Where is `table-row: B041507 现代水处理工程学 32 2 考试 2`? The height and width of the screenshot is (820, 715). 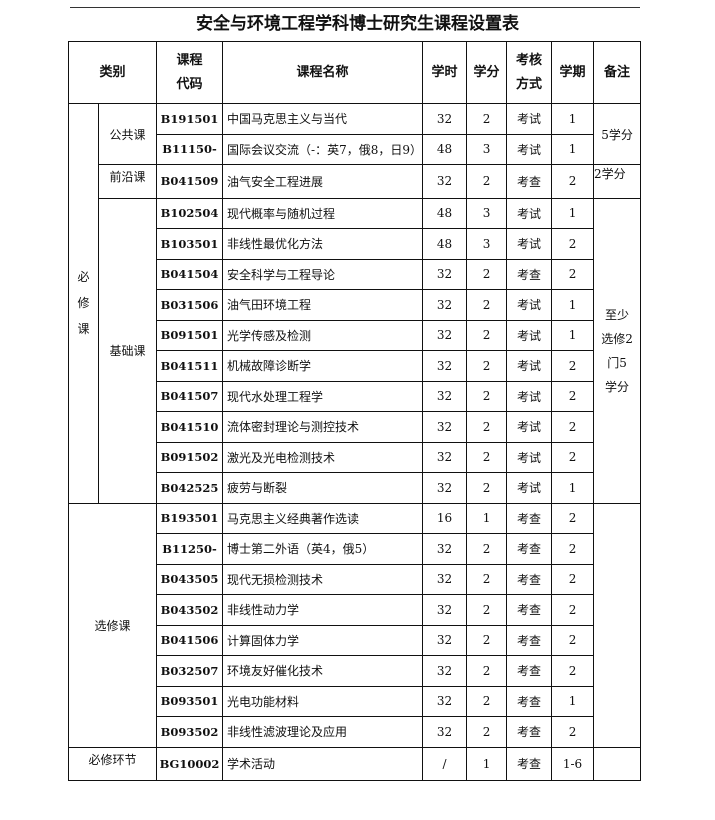 table-row: B041507 现代水处理工程学 32 2 考试 2 is located at coordinates (355, 396).